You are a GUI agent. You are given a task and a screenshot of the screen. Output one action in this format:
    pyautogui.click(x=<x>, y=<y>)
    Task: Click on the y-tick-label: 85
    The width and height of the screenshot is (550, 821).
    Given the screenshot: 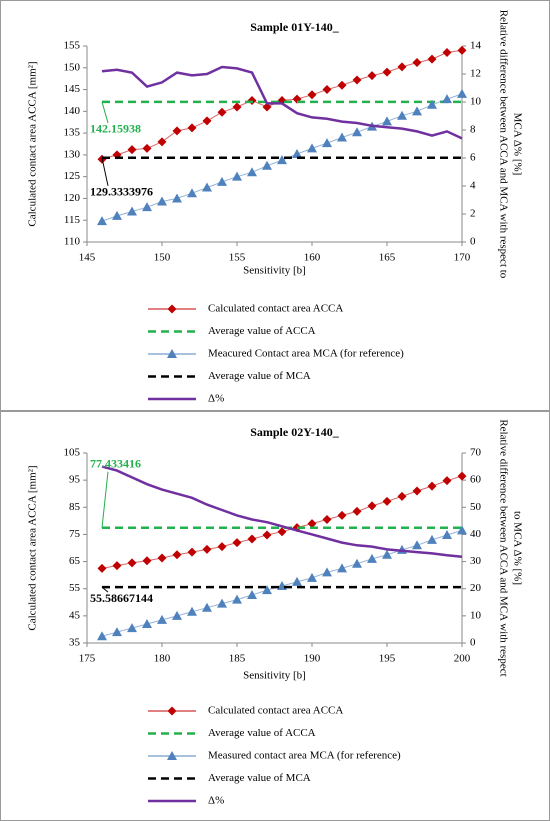 What is the action you would take?
    pyautogui.click(x=75, y=507)
    